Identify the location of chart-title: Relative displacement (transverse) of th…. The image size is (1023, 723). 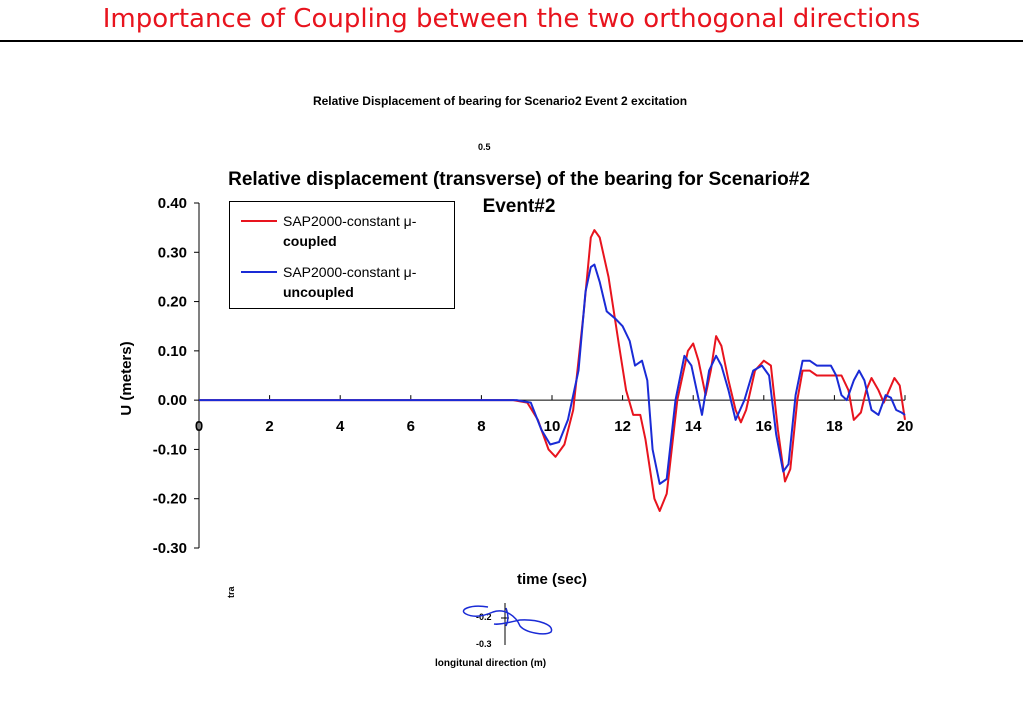
(519, 193).